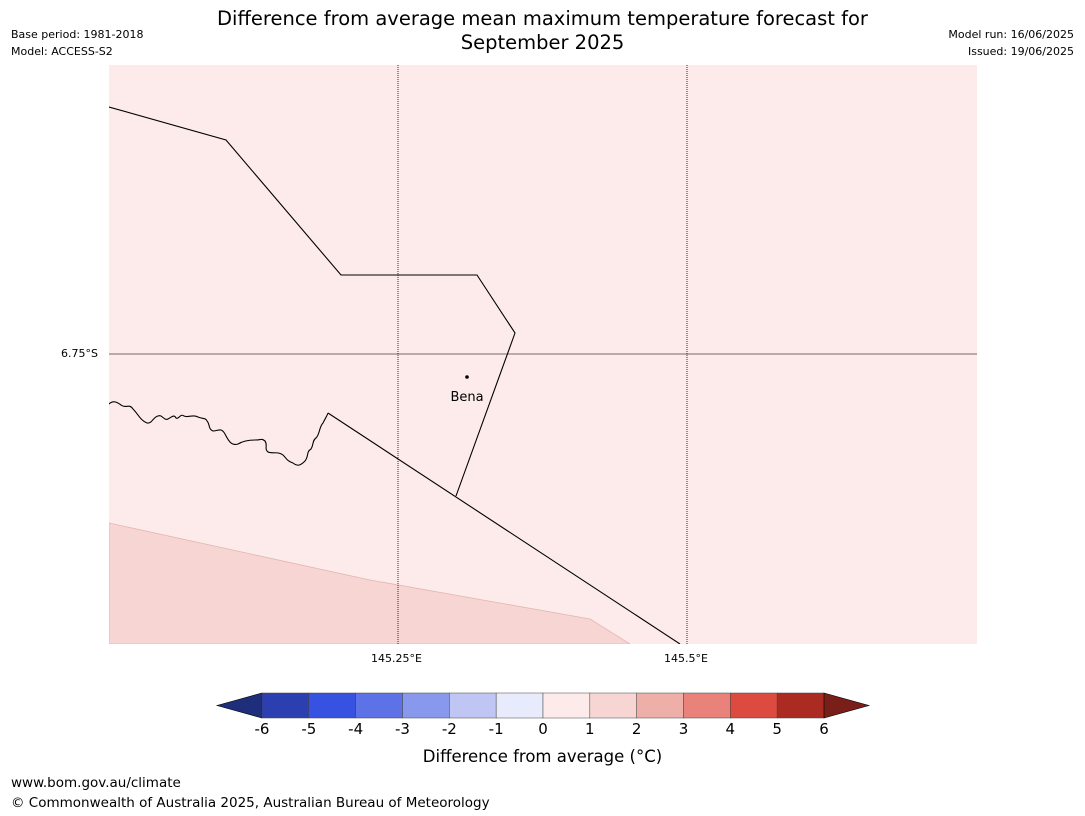  I want to click on colorbar-tick-label: -6, so click(262, 729).